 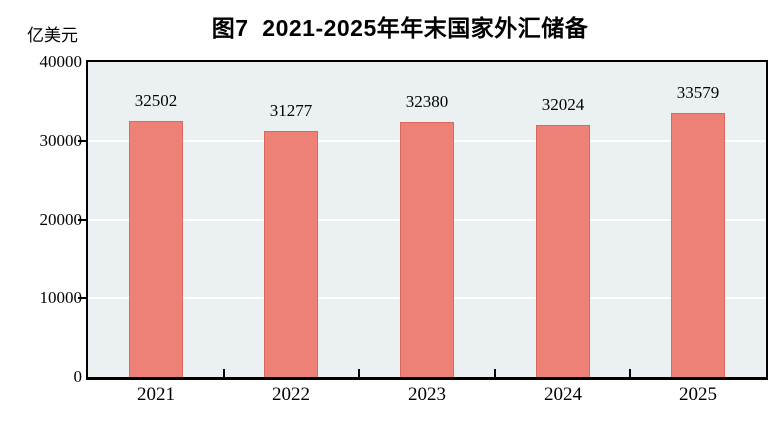 What do you see at coordinates (698, 394) in the screenshot?
I see `x-axis-label-2025: 2025` at bounding box center [698, 394].